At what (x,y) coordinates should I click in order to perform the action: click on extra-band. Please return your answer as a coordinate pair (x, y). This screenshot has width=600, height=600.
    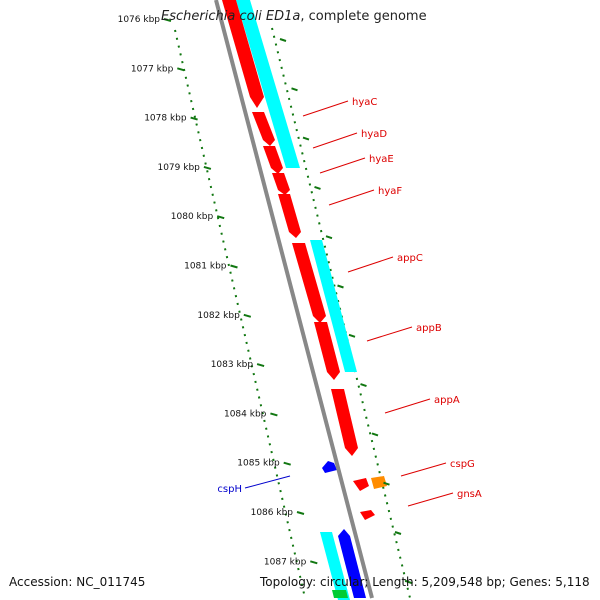
    Looking at the image, I should click on (340, 594).